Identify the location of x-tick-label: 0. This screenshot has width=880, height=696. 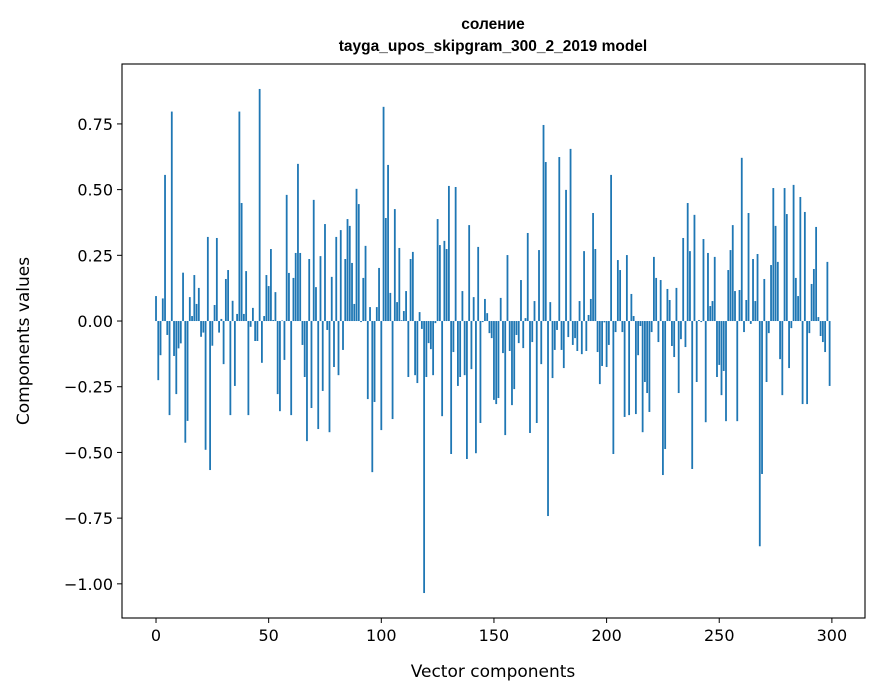
(156, 635).